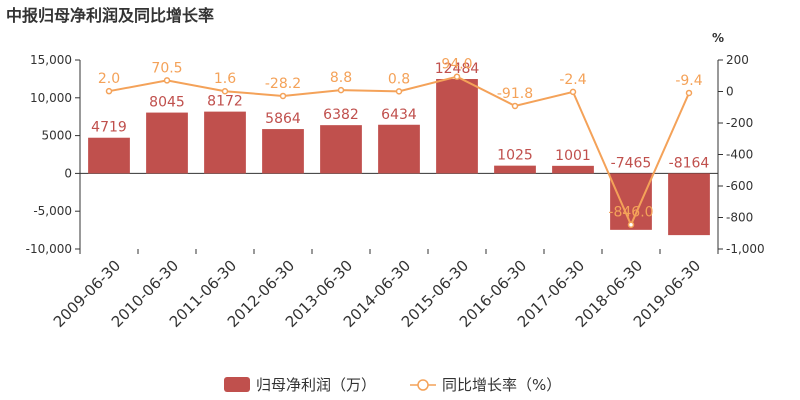  I want to click on right-tick-label: -200, so click(739, 123).